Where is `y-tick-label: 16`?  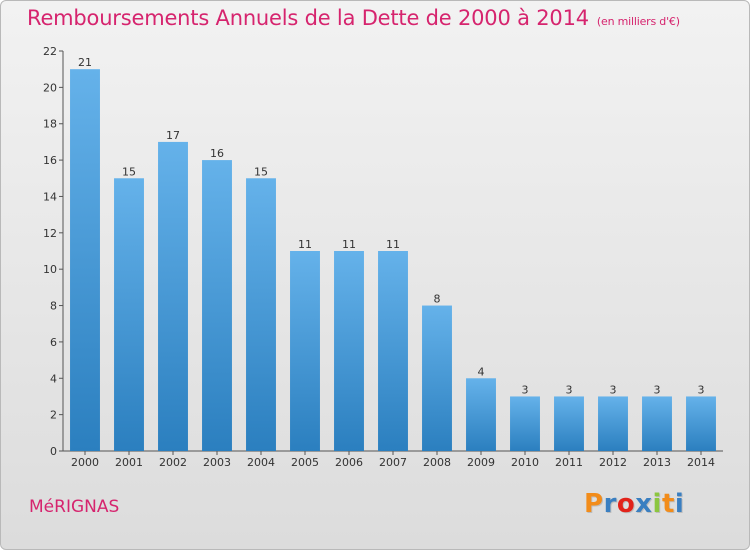 y-tick-label: 16 is located at coordinates (50, 160).